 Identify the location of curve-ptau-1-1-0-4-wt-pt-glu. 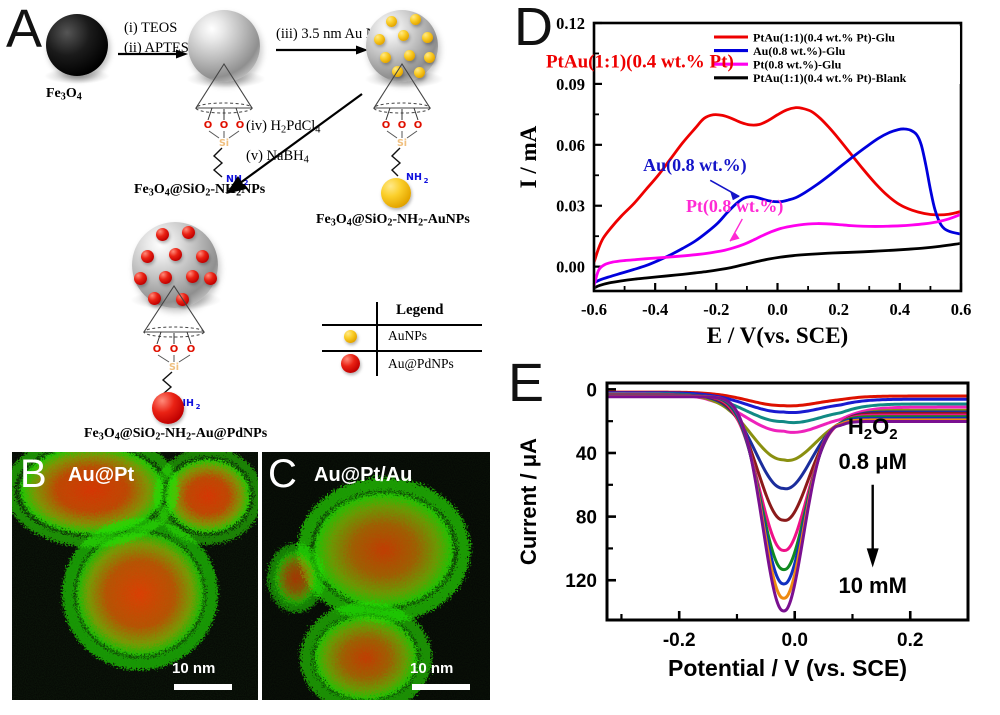
(777, 185).